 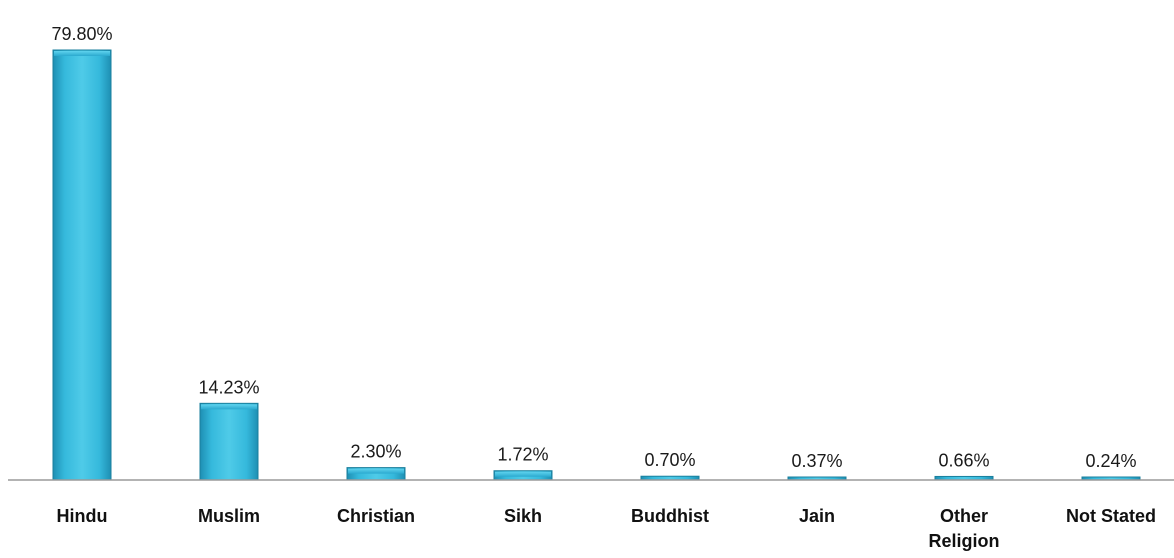 What do you see at coordinates (82, 265) in the screenshot?
I see `bar-hindu` at bounding box center [82, 265].